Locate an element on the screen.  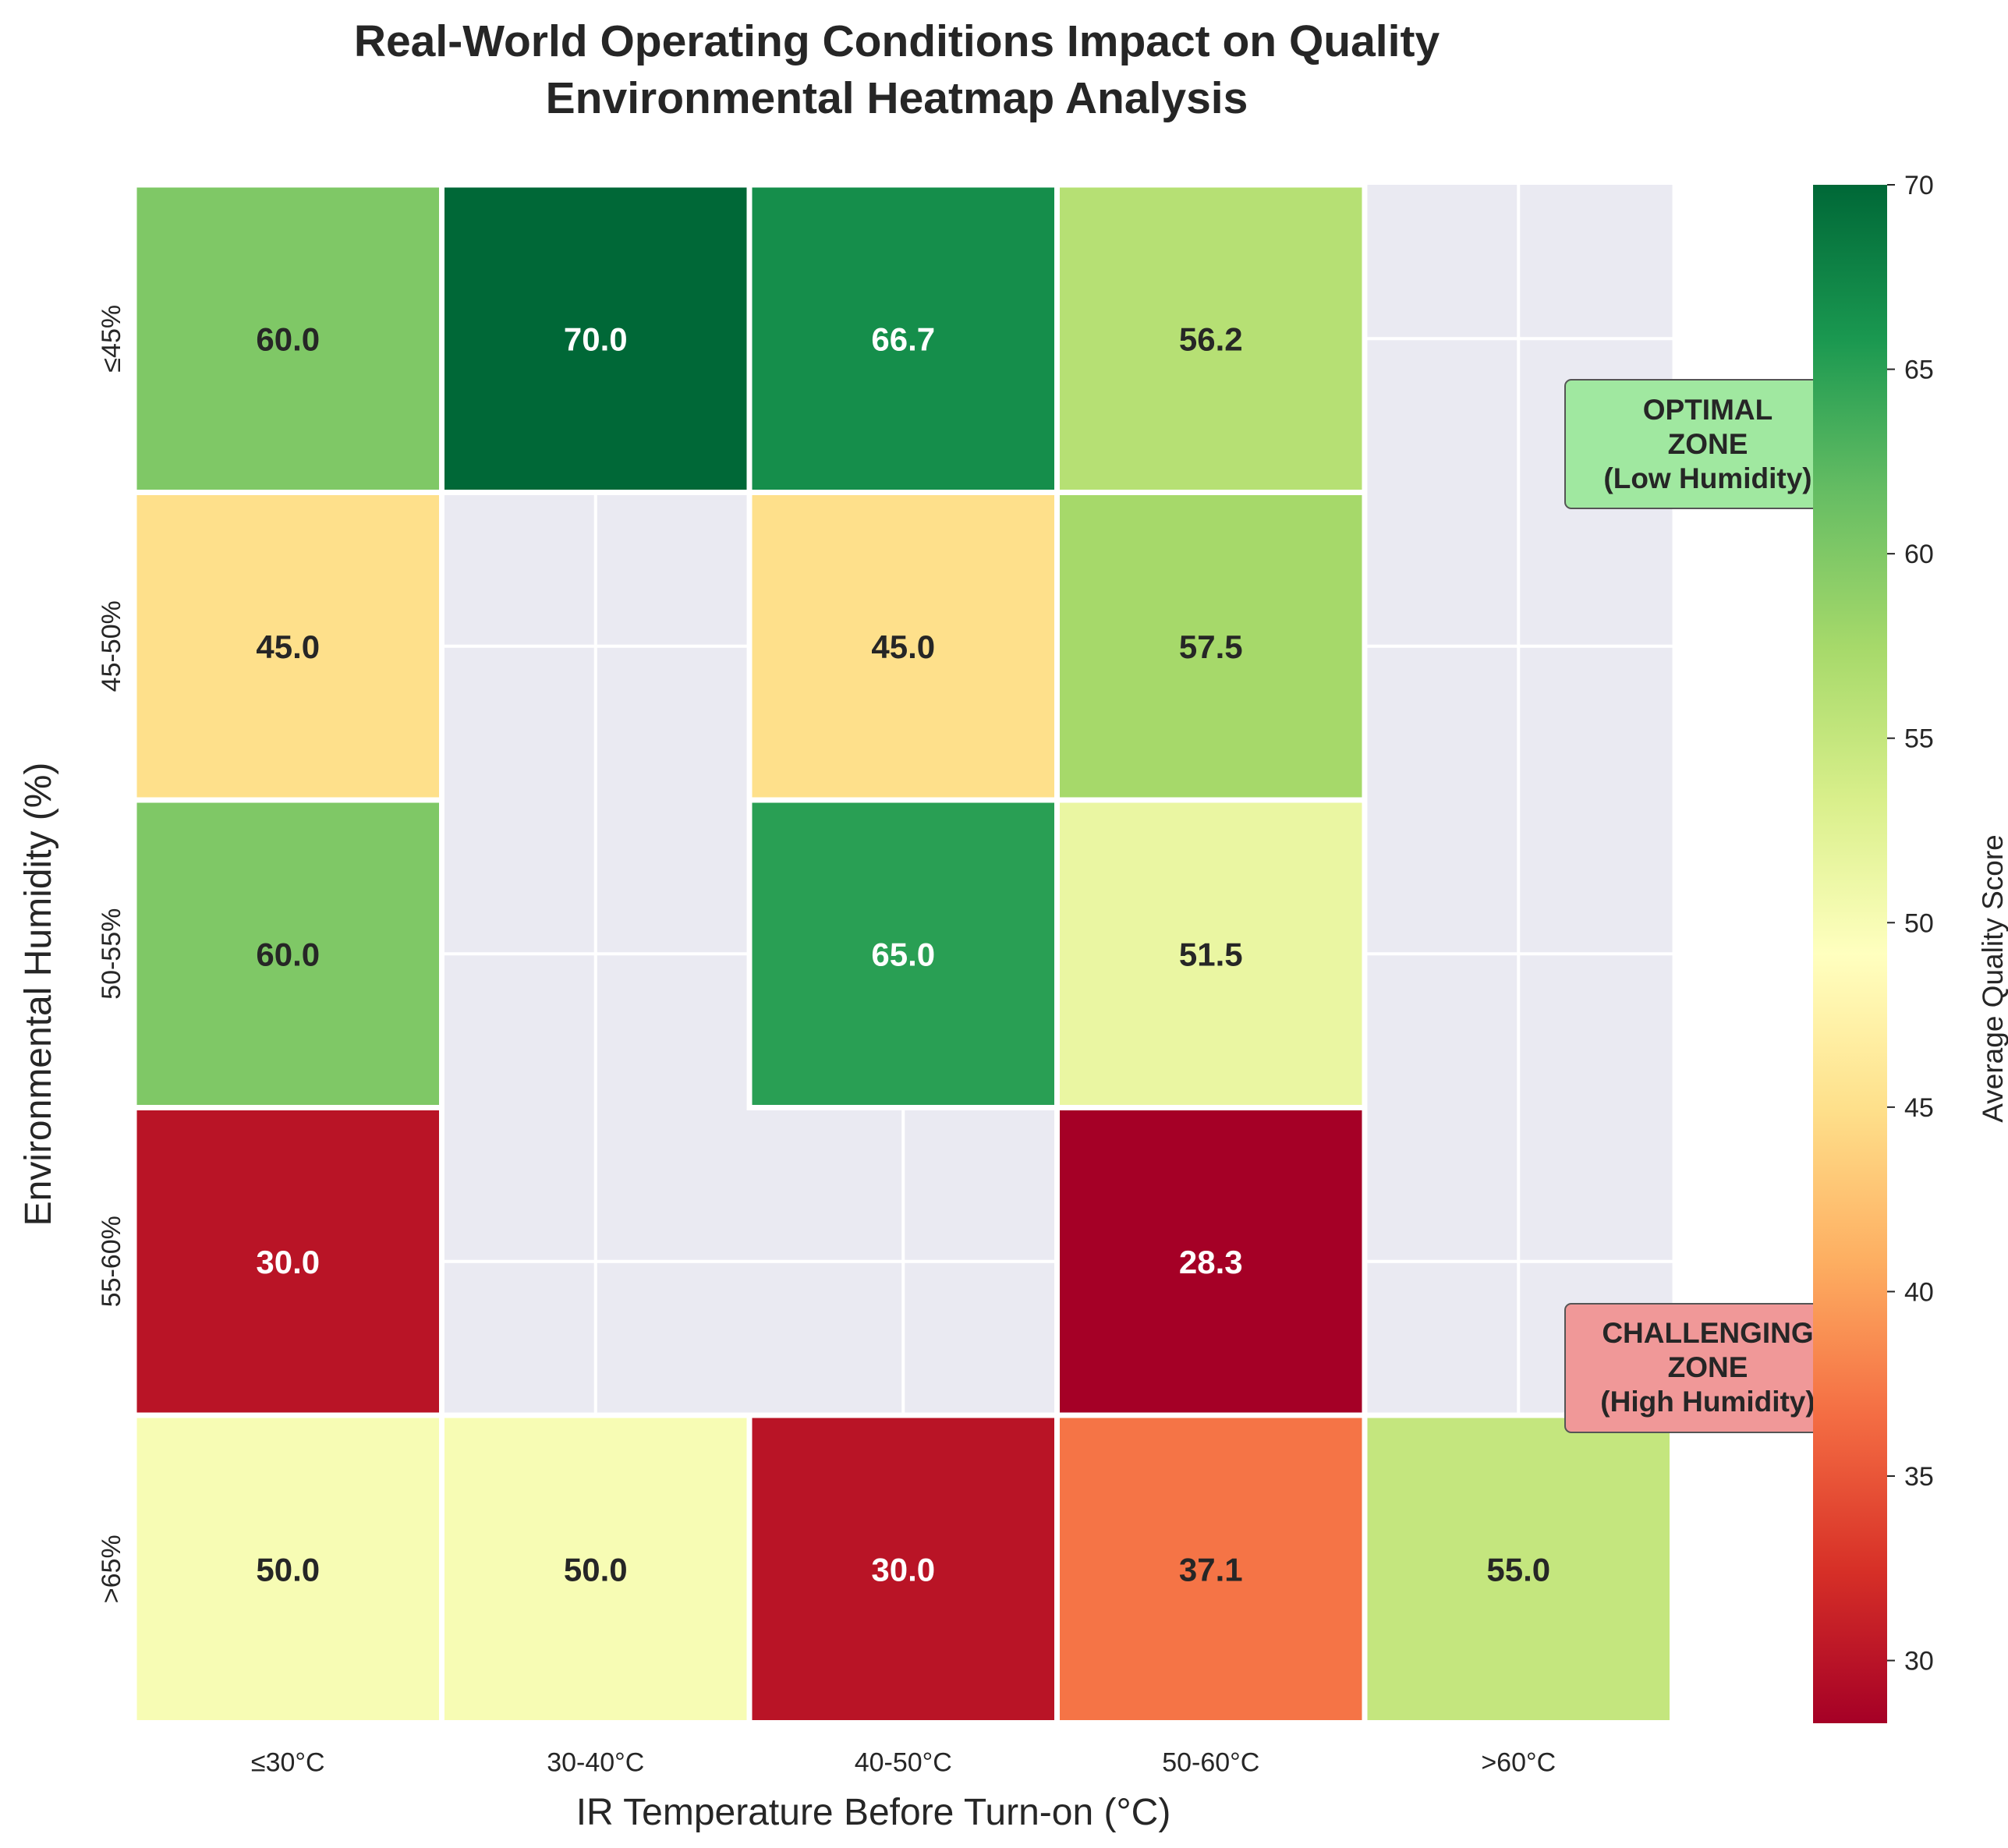
annotation-text: OPTIMAL is located at coordinates (1707, 410).